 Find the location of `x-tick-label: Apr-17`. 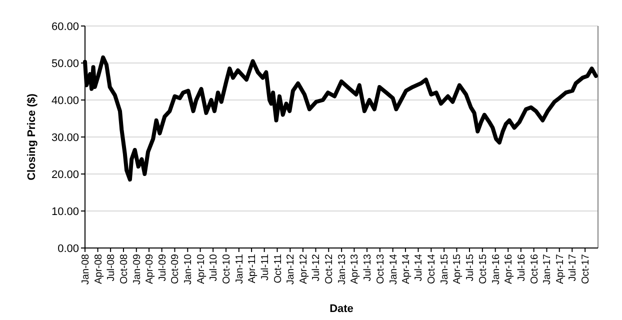

x-tick-label: Apr-17 is located at coordinates (560, 269).